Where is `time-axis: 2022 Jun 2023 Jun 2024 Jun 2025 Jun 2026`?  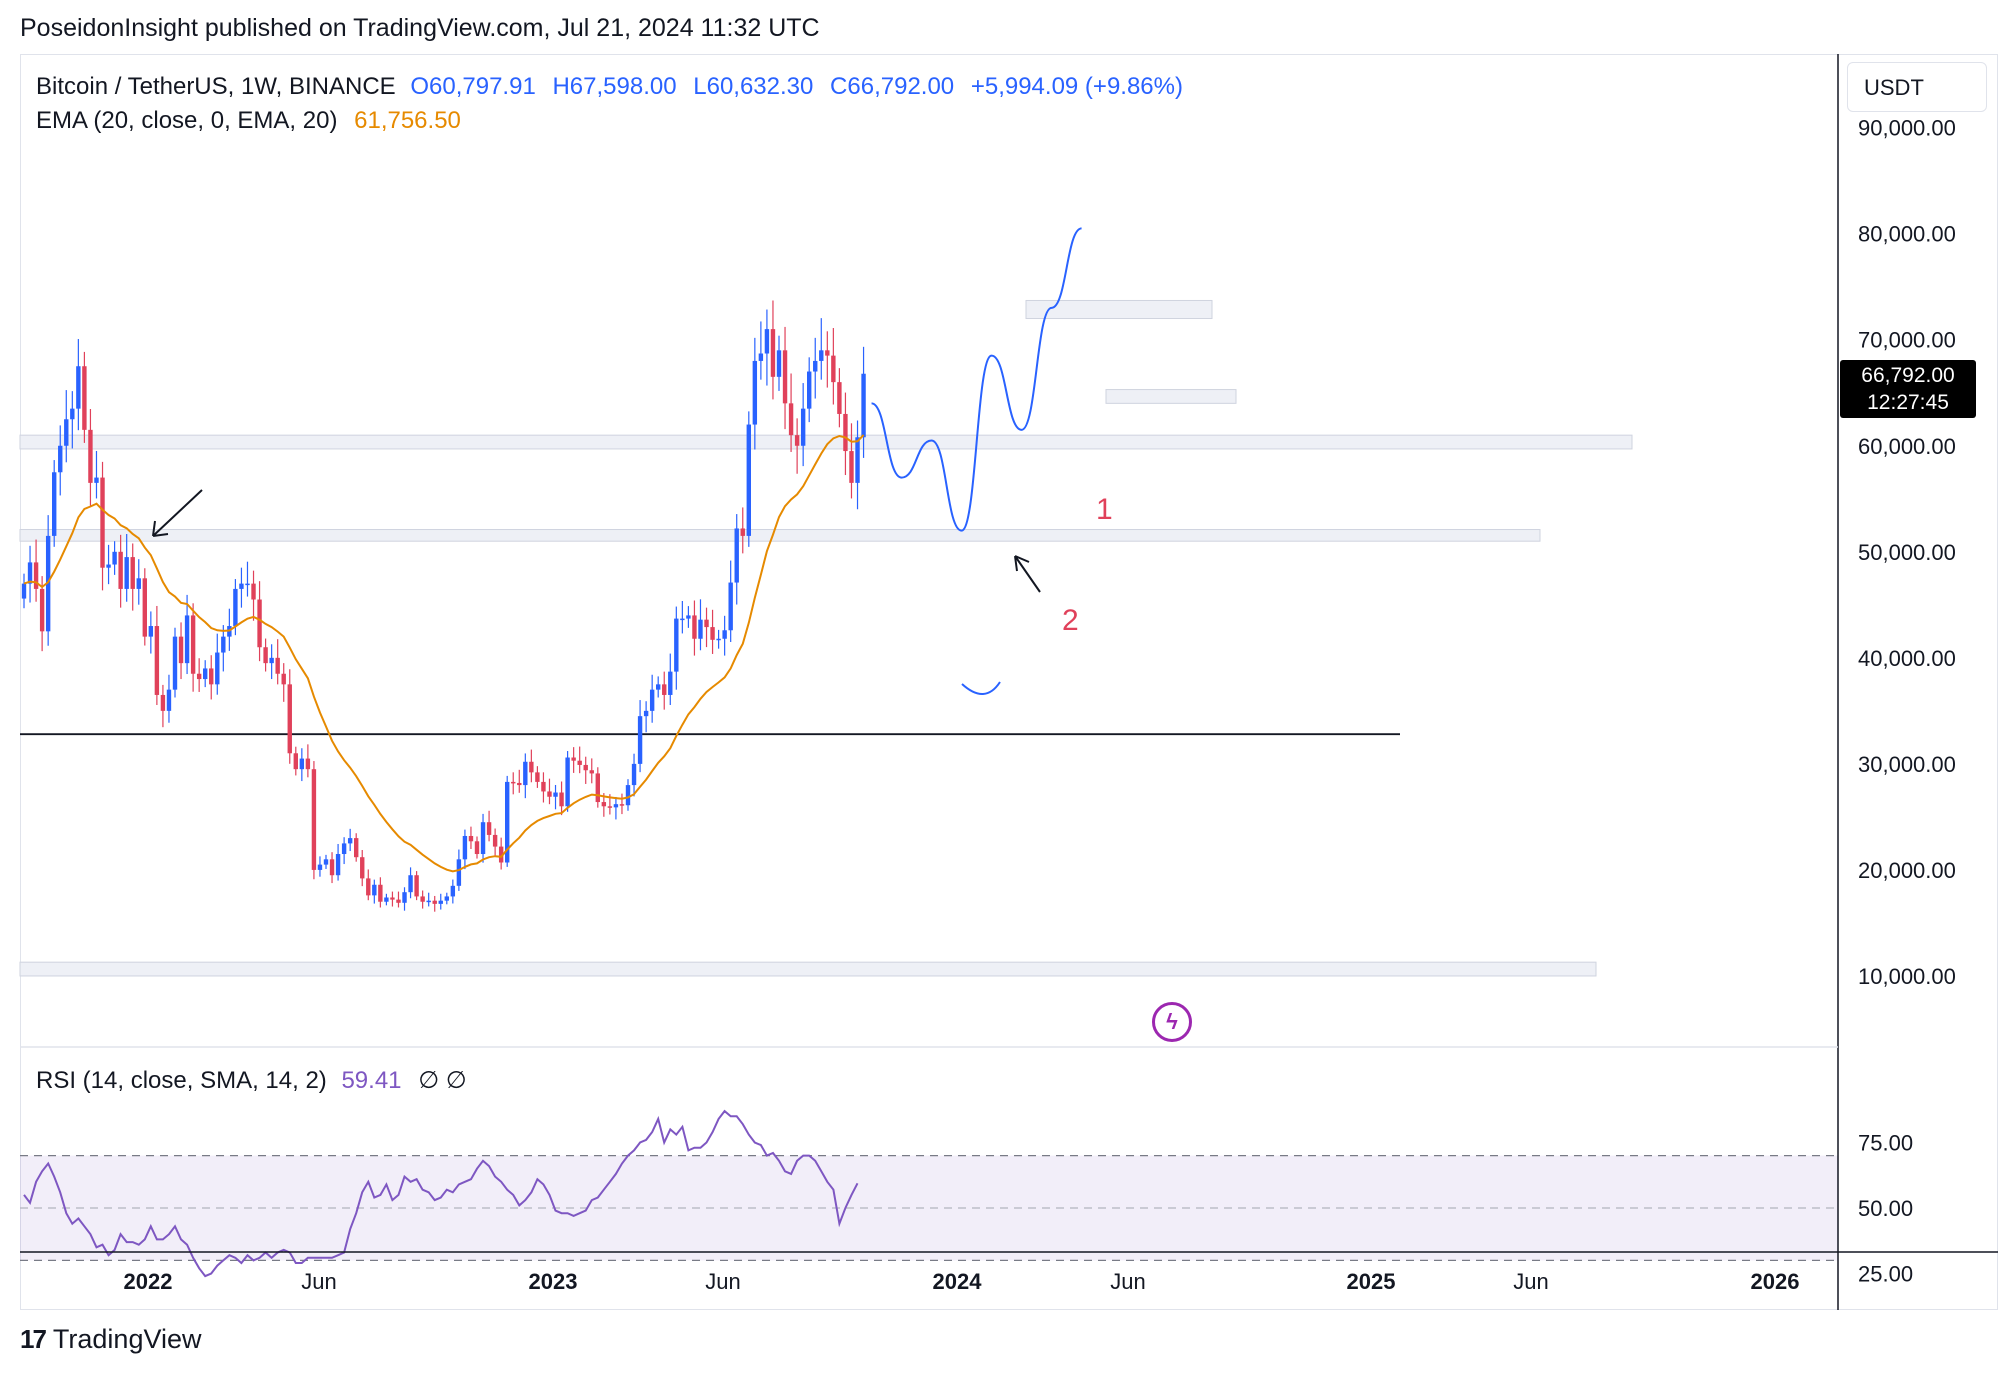 time-axis: 2022 Jun 2023 Jun 2024 Jun 2025 Jun 2026 is located at coordinates (962, 1281).